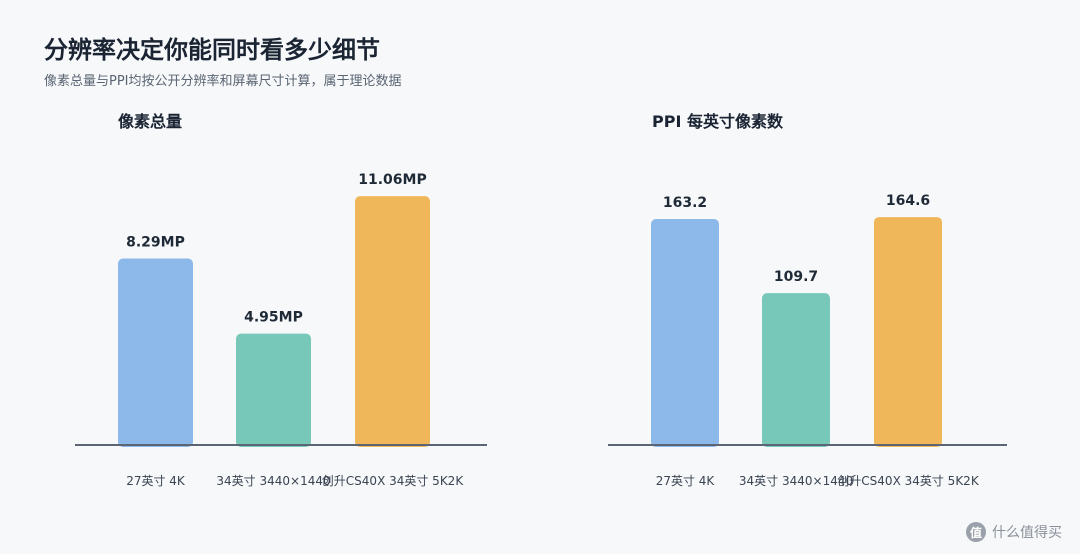  Describe the element at coordinates (1027, 533) in the screenshot. I see `watermark-text: 什么值得买` at that location.